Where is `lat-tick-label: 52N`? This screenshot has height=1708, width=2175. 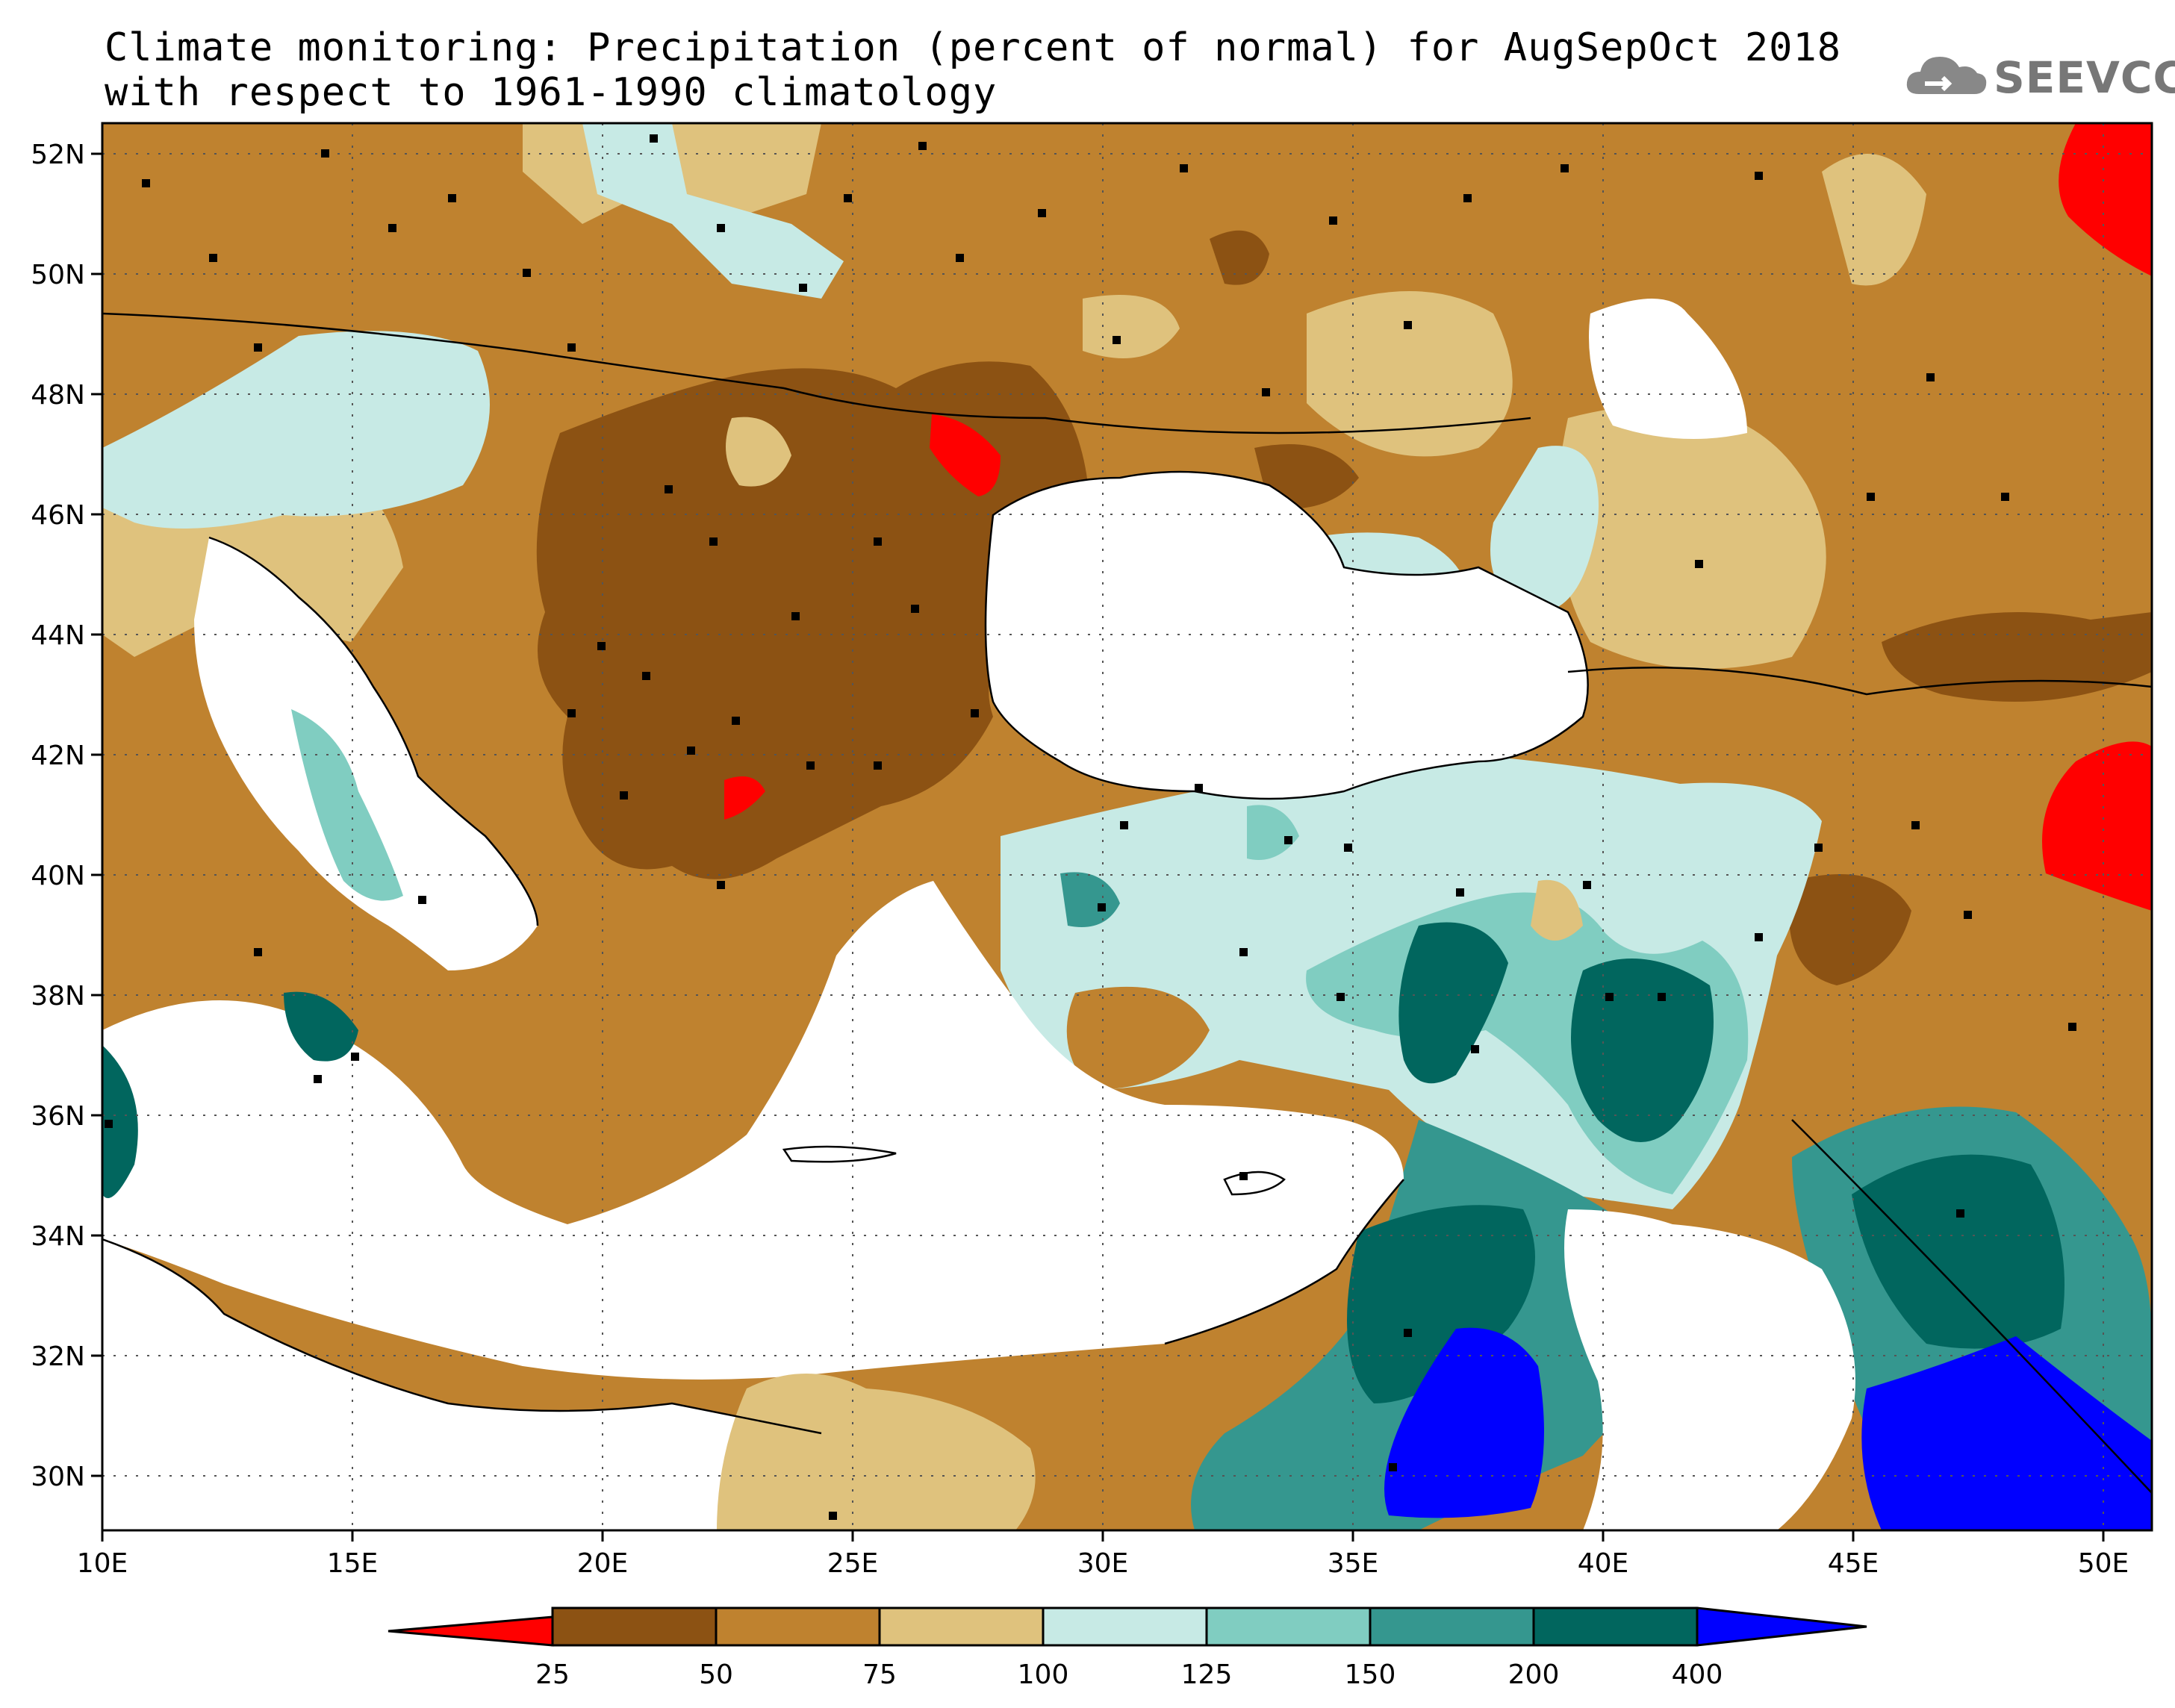
lat-tick-label: 52N is located at coordinates (58, 155).